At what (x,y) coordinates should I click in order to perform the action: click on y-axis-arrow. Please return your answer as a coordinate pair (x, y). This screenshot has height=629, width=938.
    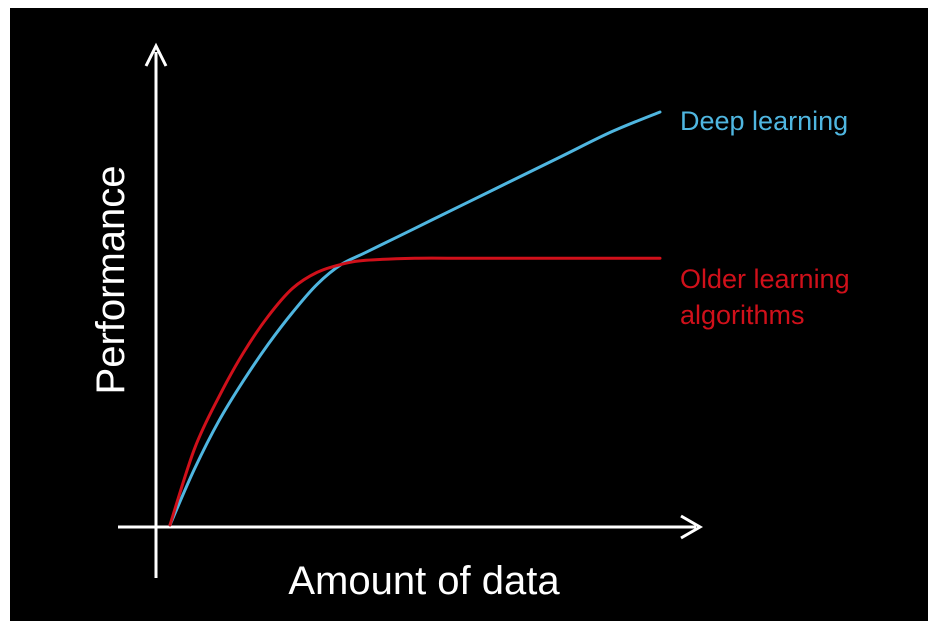
    Looking at the image, I should click on (156, 54).